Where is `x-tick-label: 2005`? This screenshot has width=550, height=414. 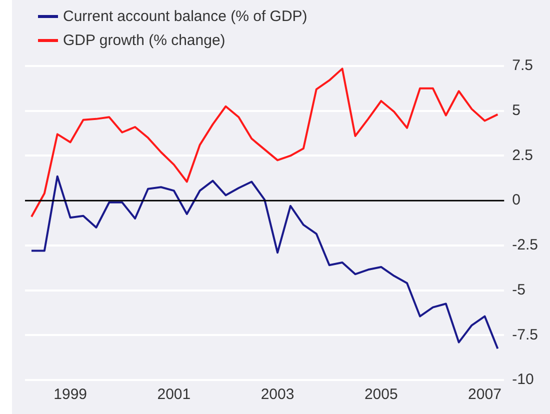 x-tick-label: 2005 is located at coordinates (381, 395).